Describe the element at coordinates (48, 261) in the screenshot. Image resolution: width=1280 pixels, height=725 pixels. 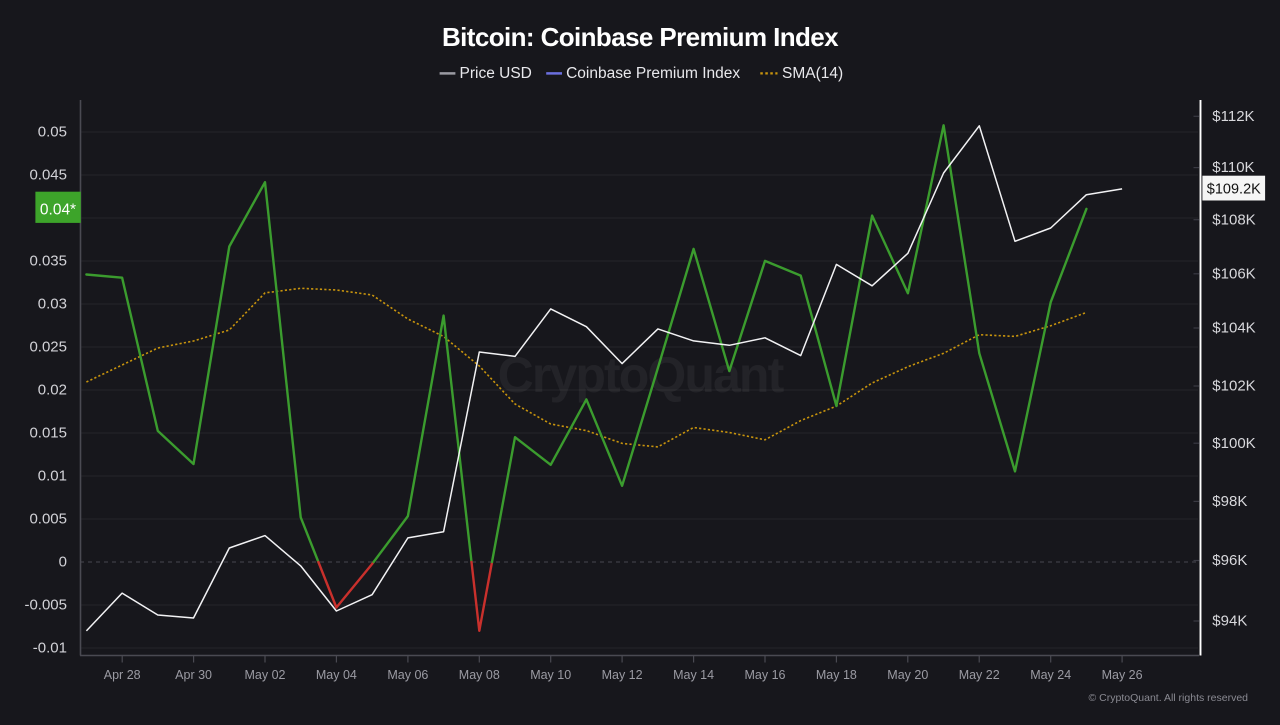
I see `svg-text: 0.035` at that location.